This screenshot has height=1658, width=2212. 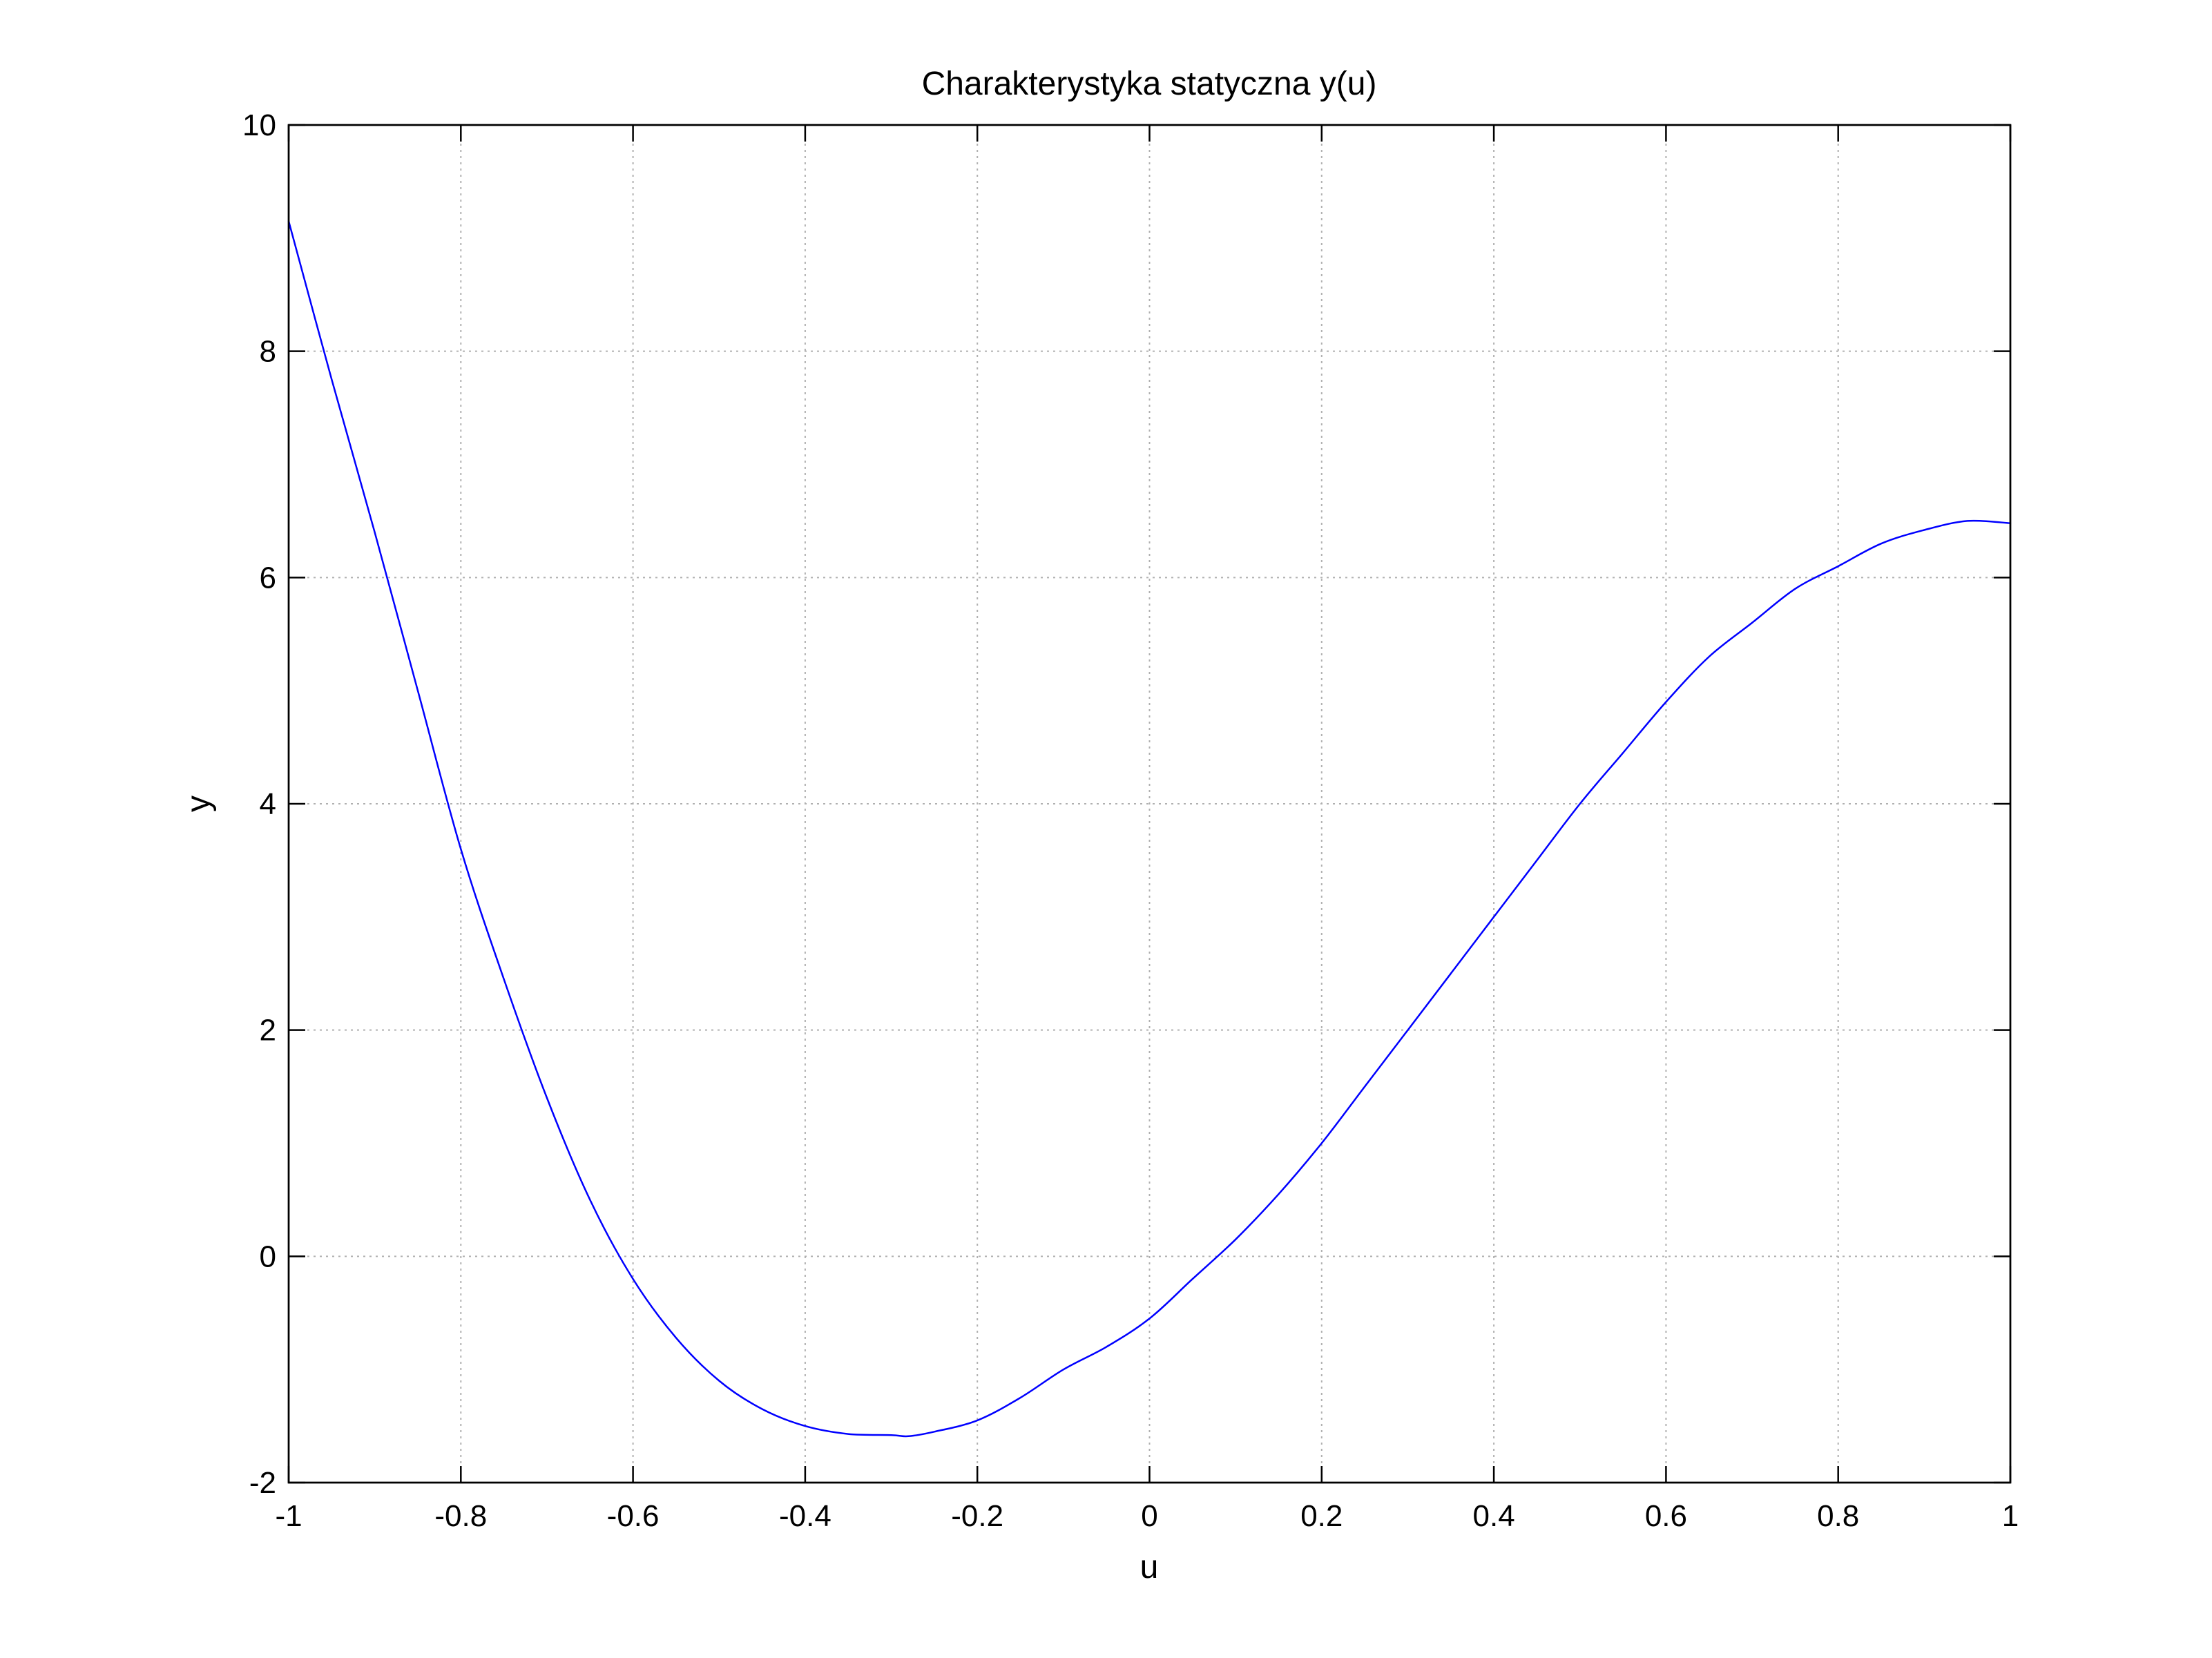 What do you see at coordinates (1321, 1516) in the screenshot?
I see `x-tick-label: 0.2` at bounding box center [1321, 1516].